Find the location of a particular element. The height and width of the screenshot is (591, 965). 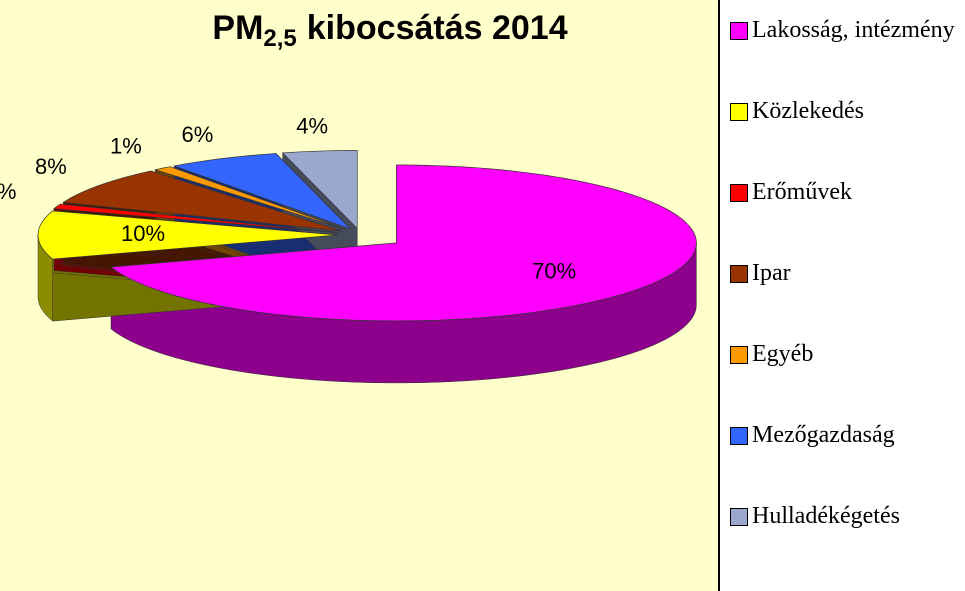

legend-label: Erőművek is located at coordinates (802, 192).